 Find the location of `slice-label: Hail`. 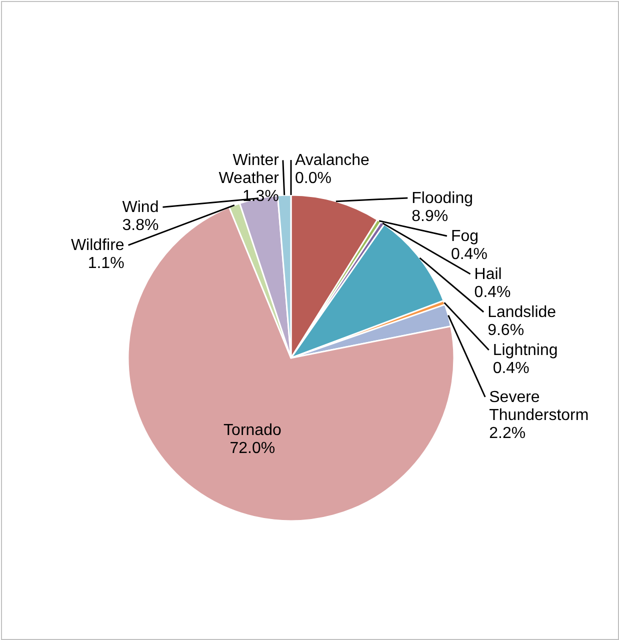

slice-label: Hail is located at coordinates (488, 274).